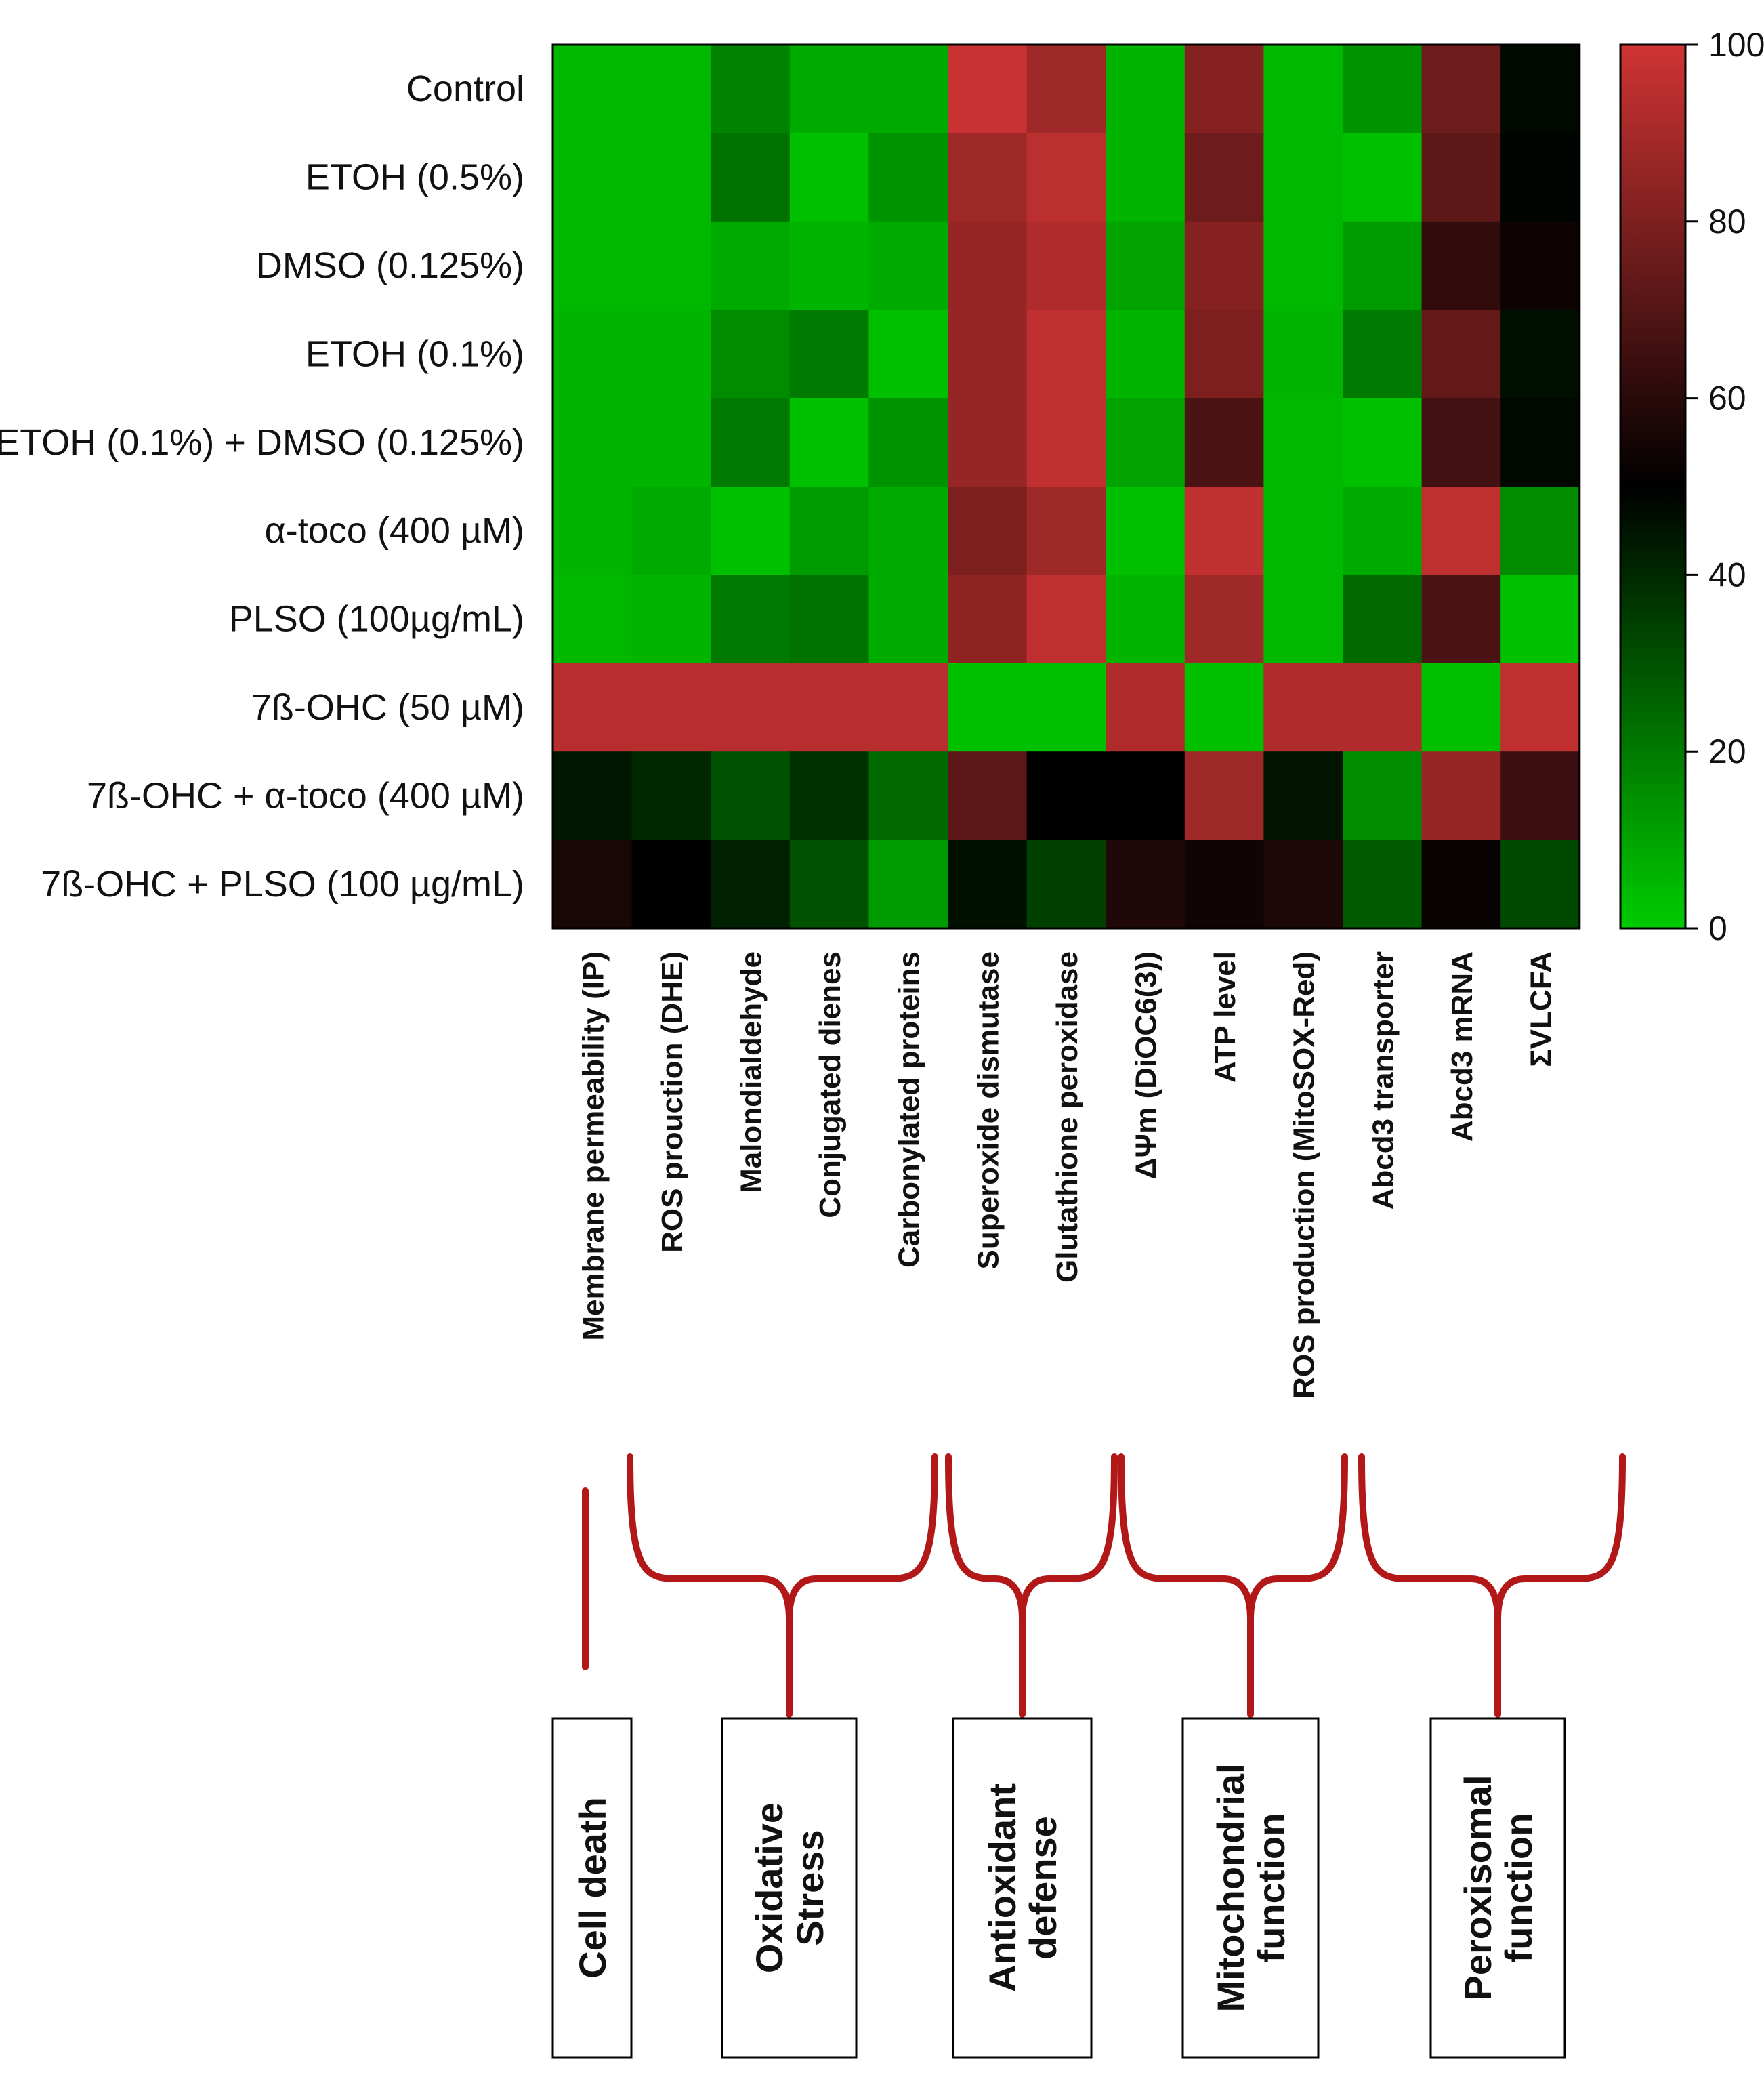 This screenshot has height=2087, width=1764. Describe the element at coordinates (593, 1146) in the screenshot. I see `column-label: Membrane permeability (IP)` at that location.